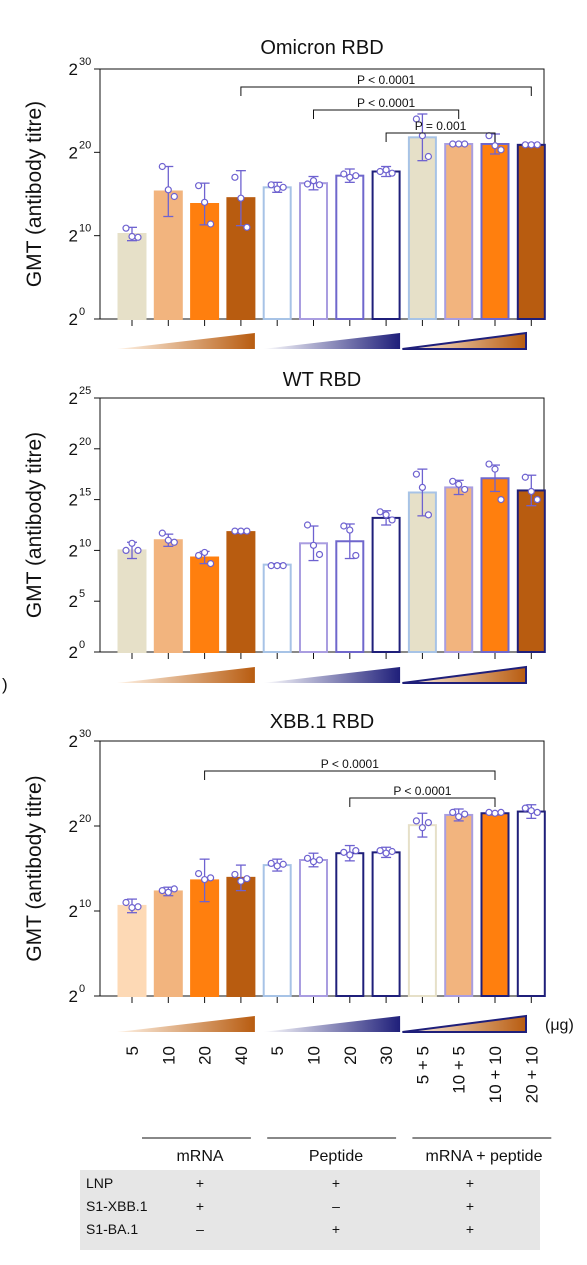 The height and width of the screenshot is (1265, 587). Describe the element at coordinates (82, 594) in the screenshot. I see `y-tick-exponent: 5` at that location.